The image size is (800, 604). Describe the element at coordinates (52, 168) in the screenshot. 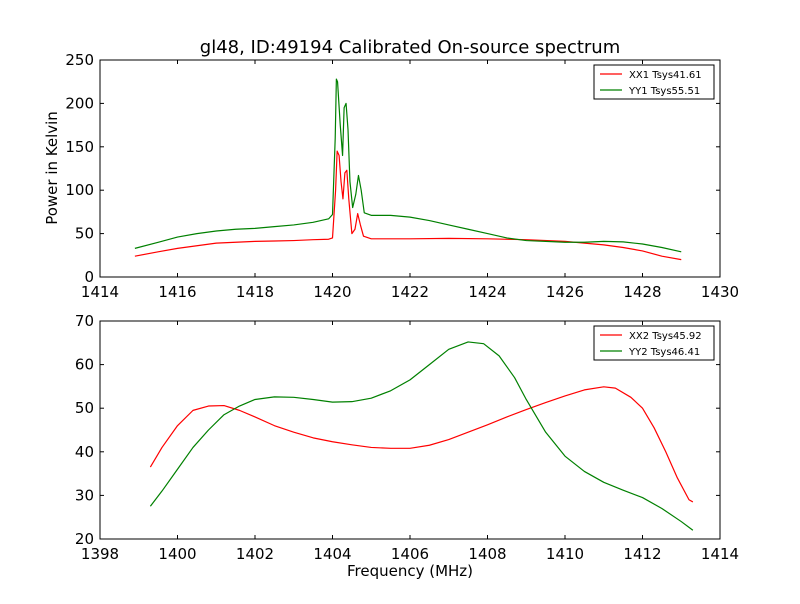

I see `top-y-axis-label: Power in Kelvin` at that location.